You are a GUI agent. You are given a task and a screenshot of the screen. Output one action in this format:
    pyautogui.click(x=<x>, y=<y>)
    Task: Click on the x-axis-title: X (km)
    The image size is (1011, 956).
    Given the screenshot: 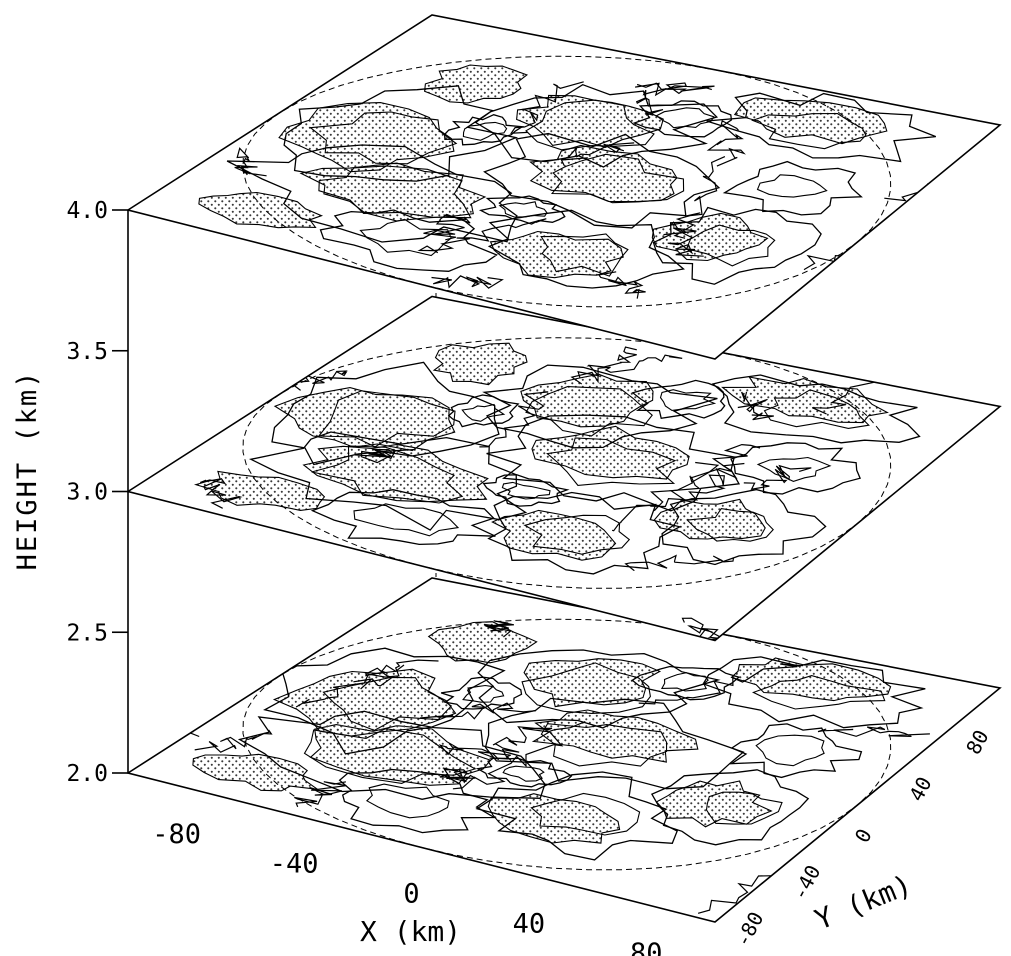 What is the action you would take?
    pyautogui.click(x=410, y=931)
    